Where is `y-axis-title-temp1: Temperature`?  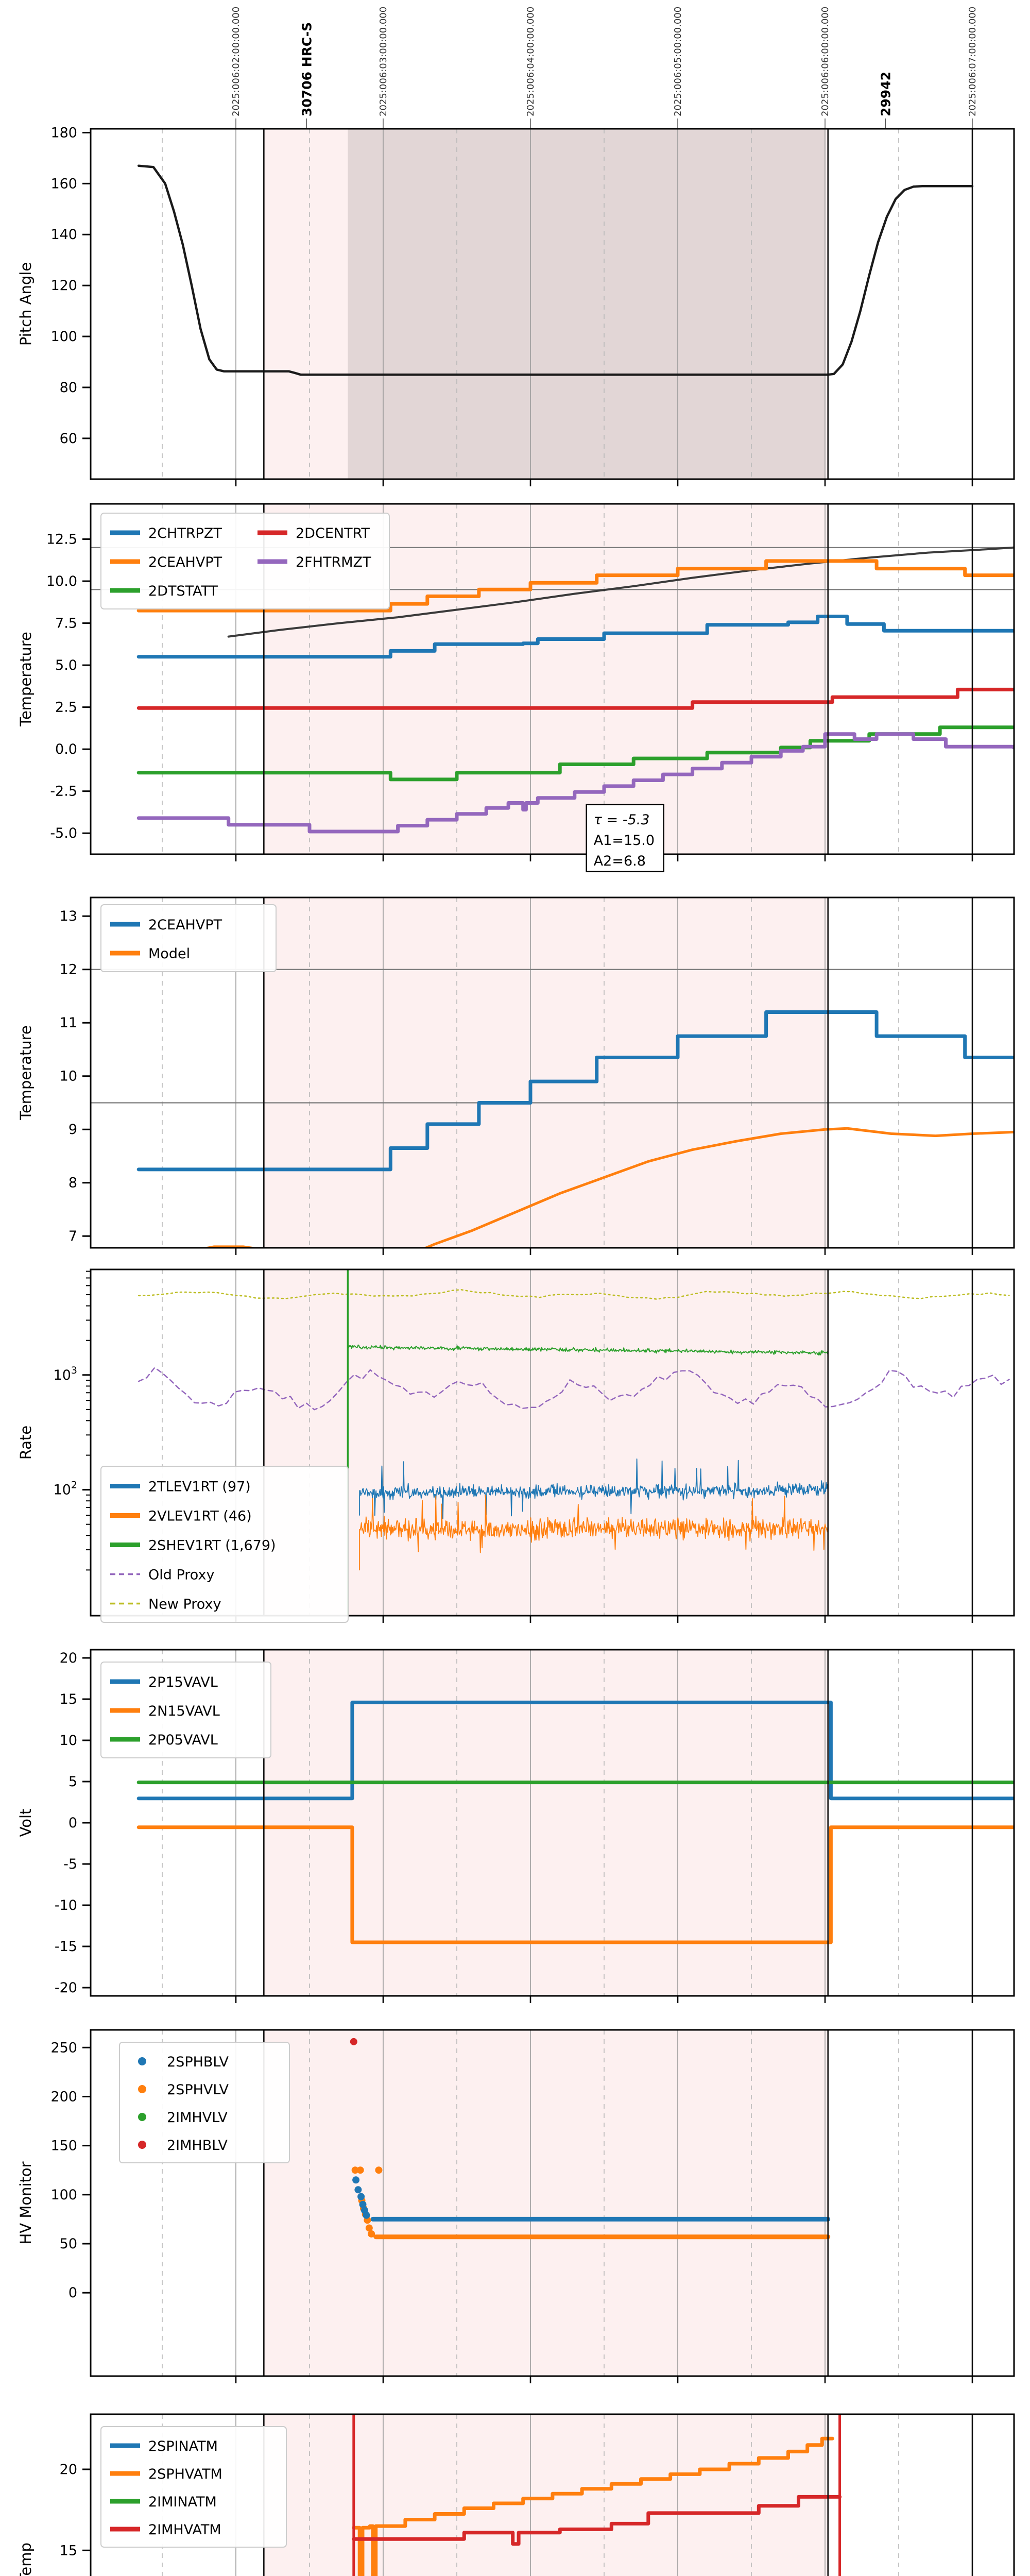
y-axis-title-temp1: Temperature is located at coordinates (26, 679).